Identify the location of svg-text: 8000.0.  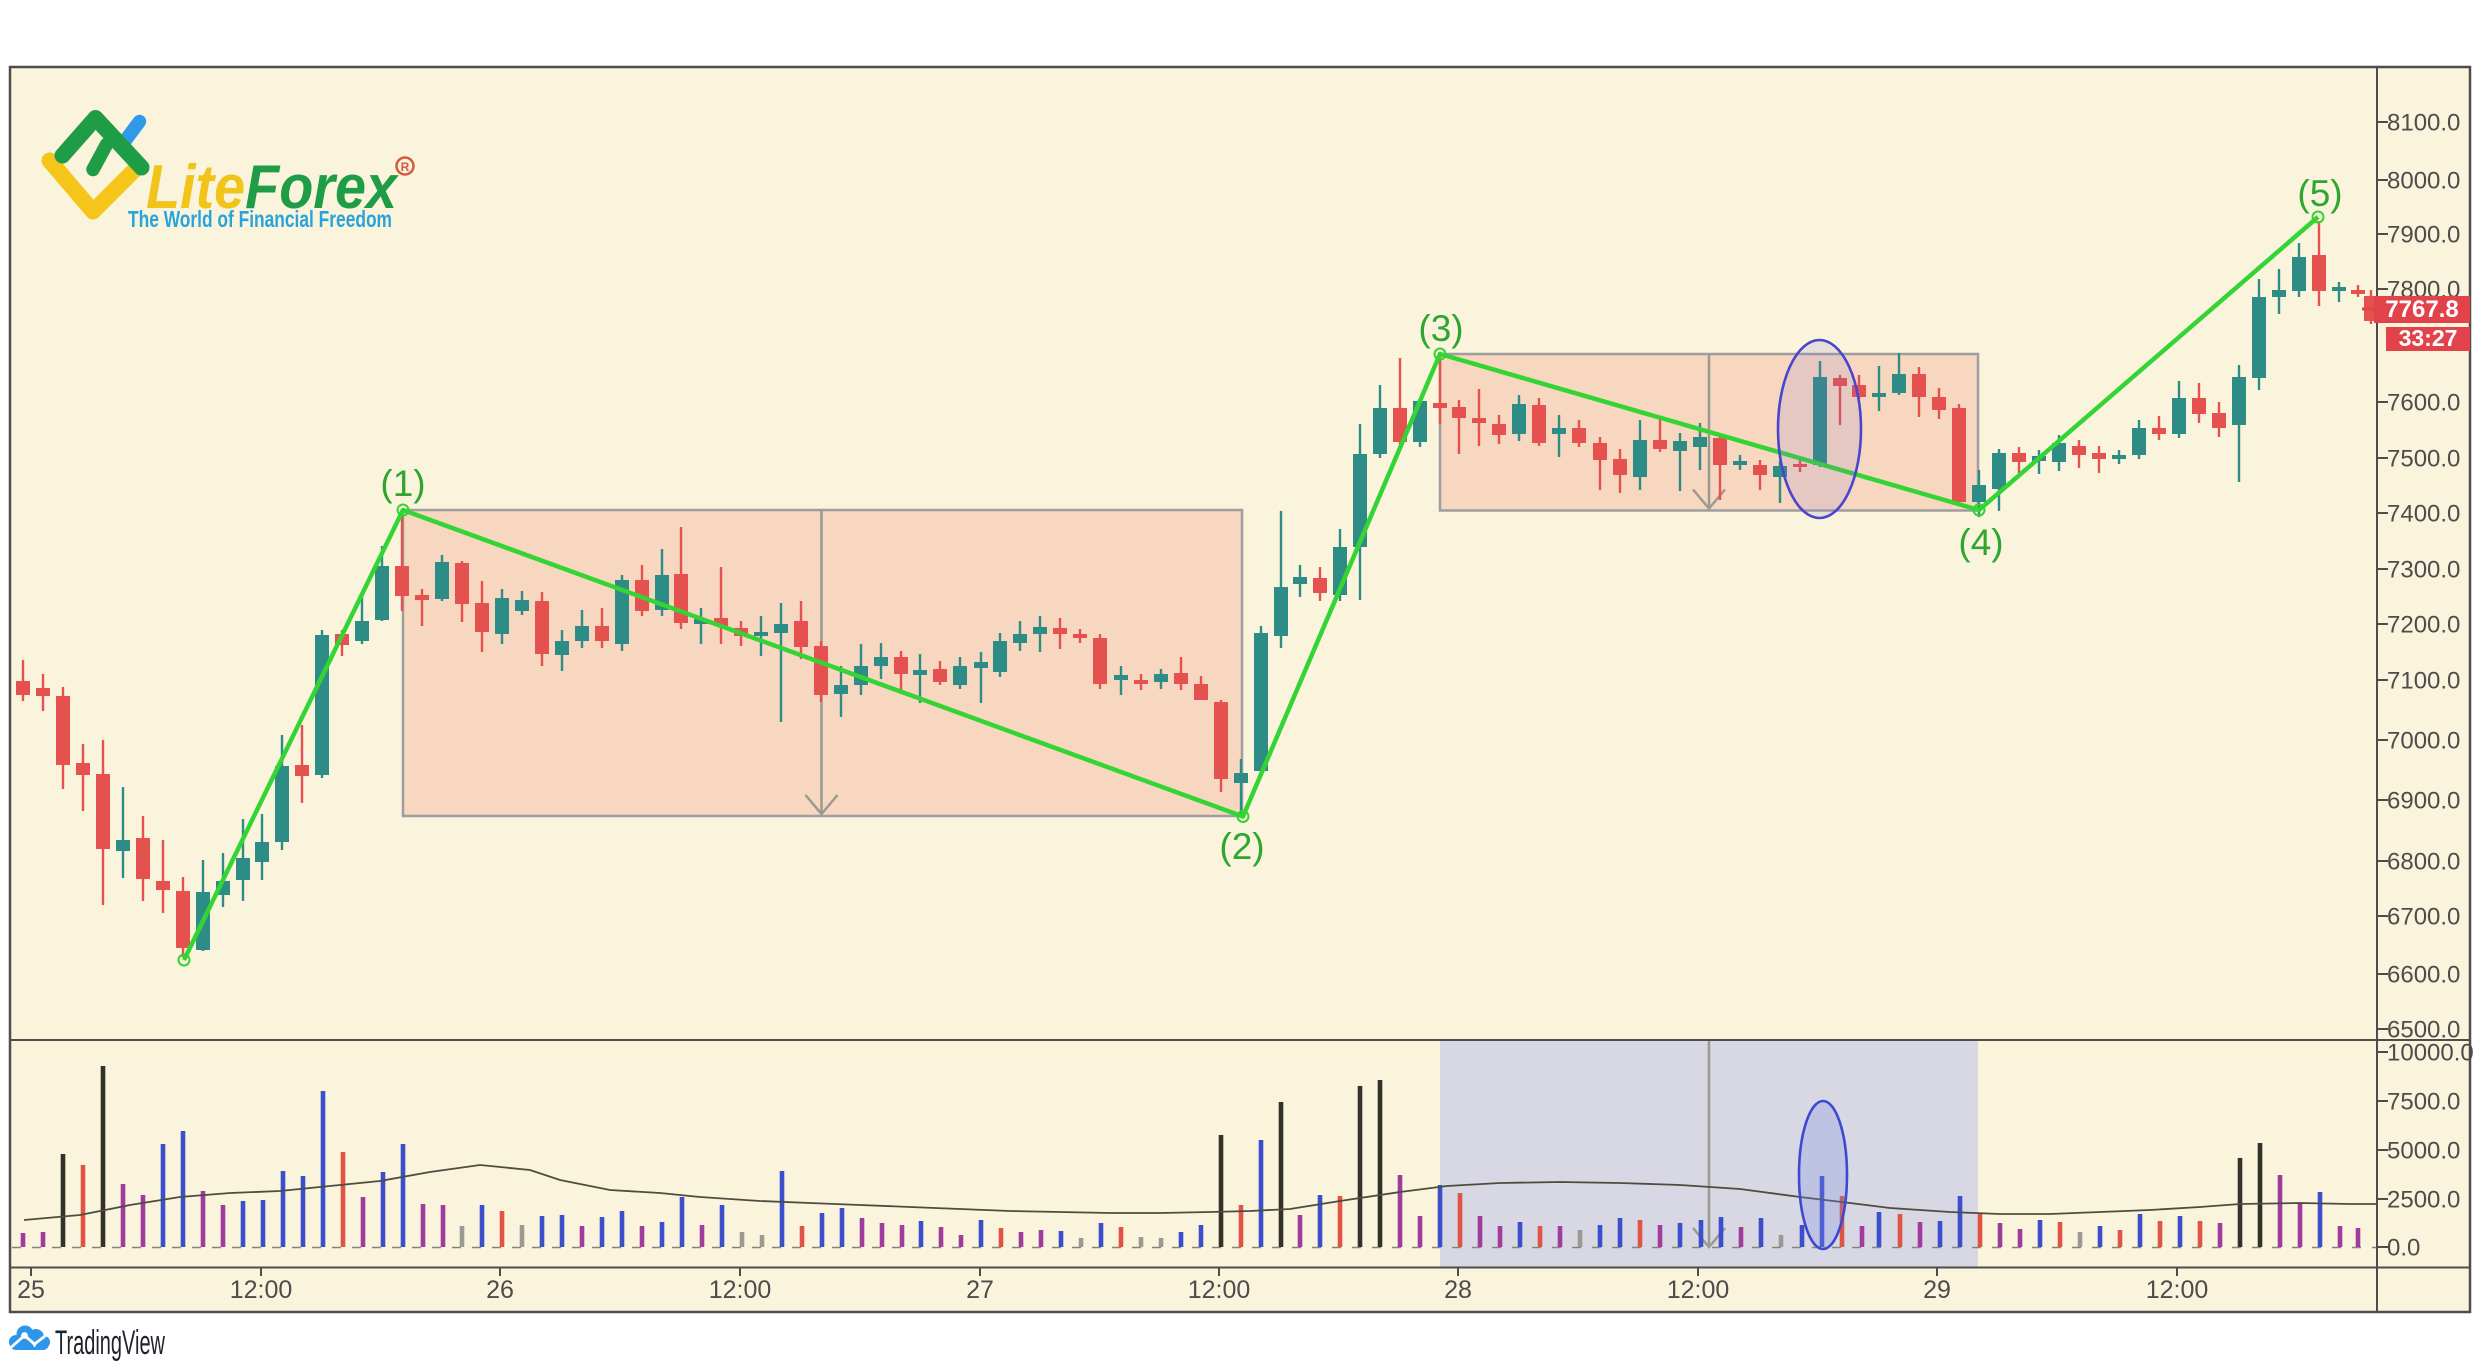
(2423, 181).